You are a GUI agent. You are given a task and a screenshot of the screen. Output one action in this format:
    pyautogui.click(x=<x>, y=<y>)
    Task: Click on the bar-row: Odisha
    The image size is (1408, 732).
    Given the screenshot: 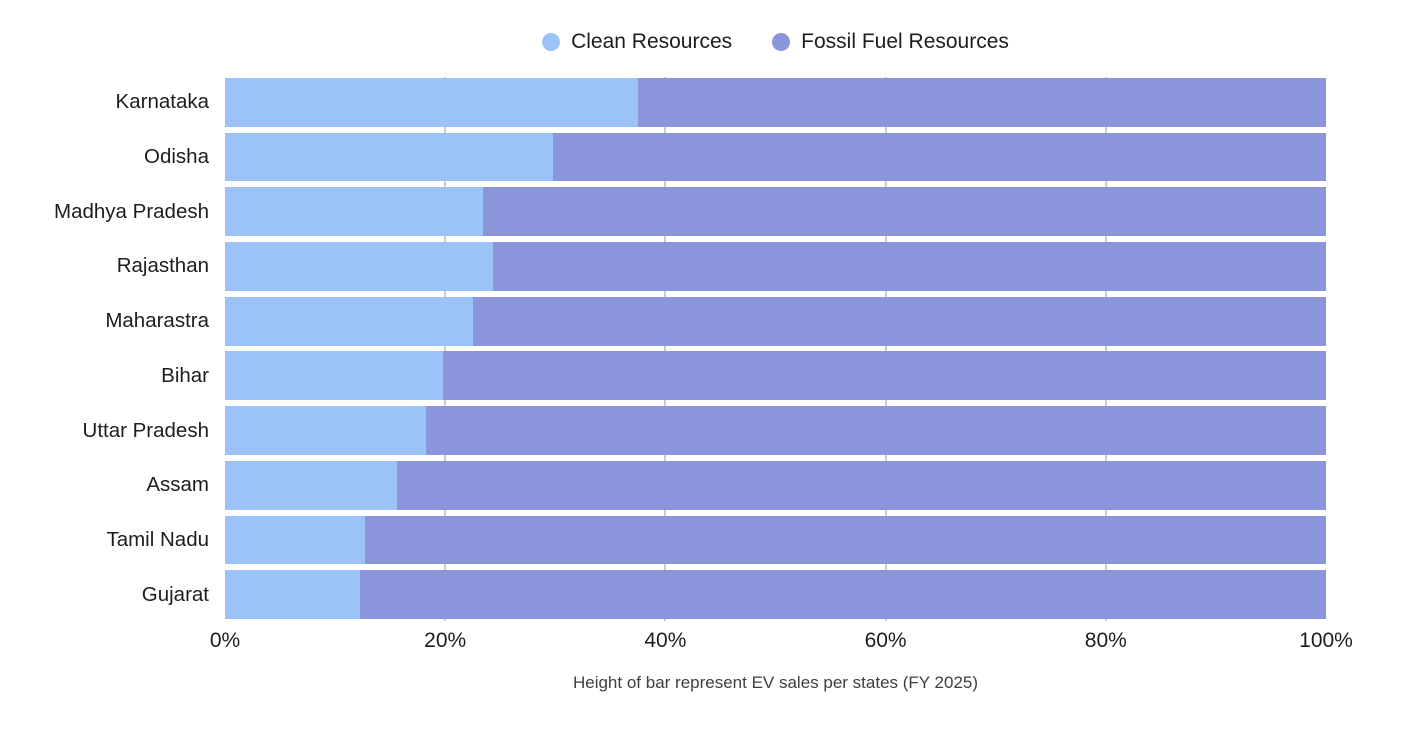 What is the action you would take?
    pyautogui.click(x=663, y=157)
    